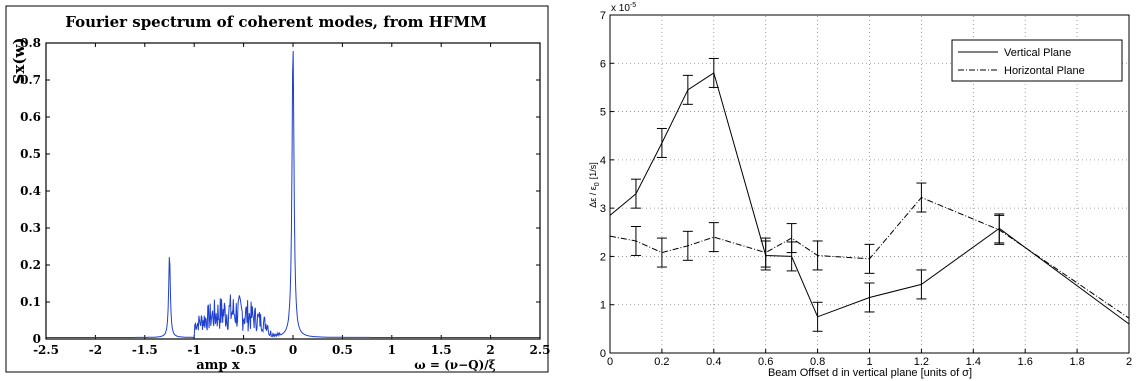  Describe the element at coordinates (342, 350) in the screenshot. I see `left-x-tick-label: 0.5` at that location.